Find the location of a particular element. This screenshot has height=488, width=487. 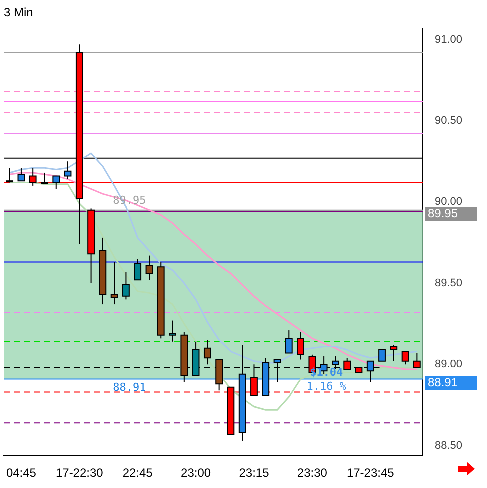

chart-title: 3 Min is located at coordinates (19, 13).